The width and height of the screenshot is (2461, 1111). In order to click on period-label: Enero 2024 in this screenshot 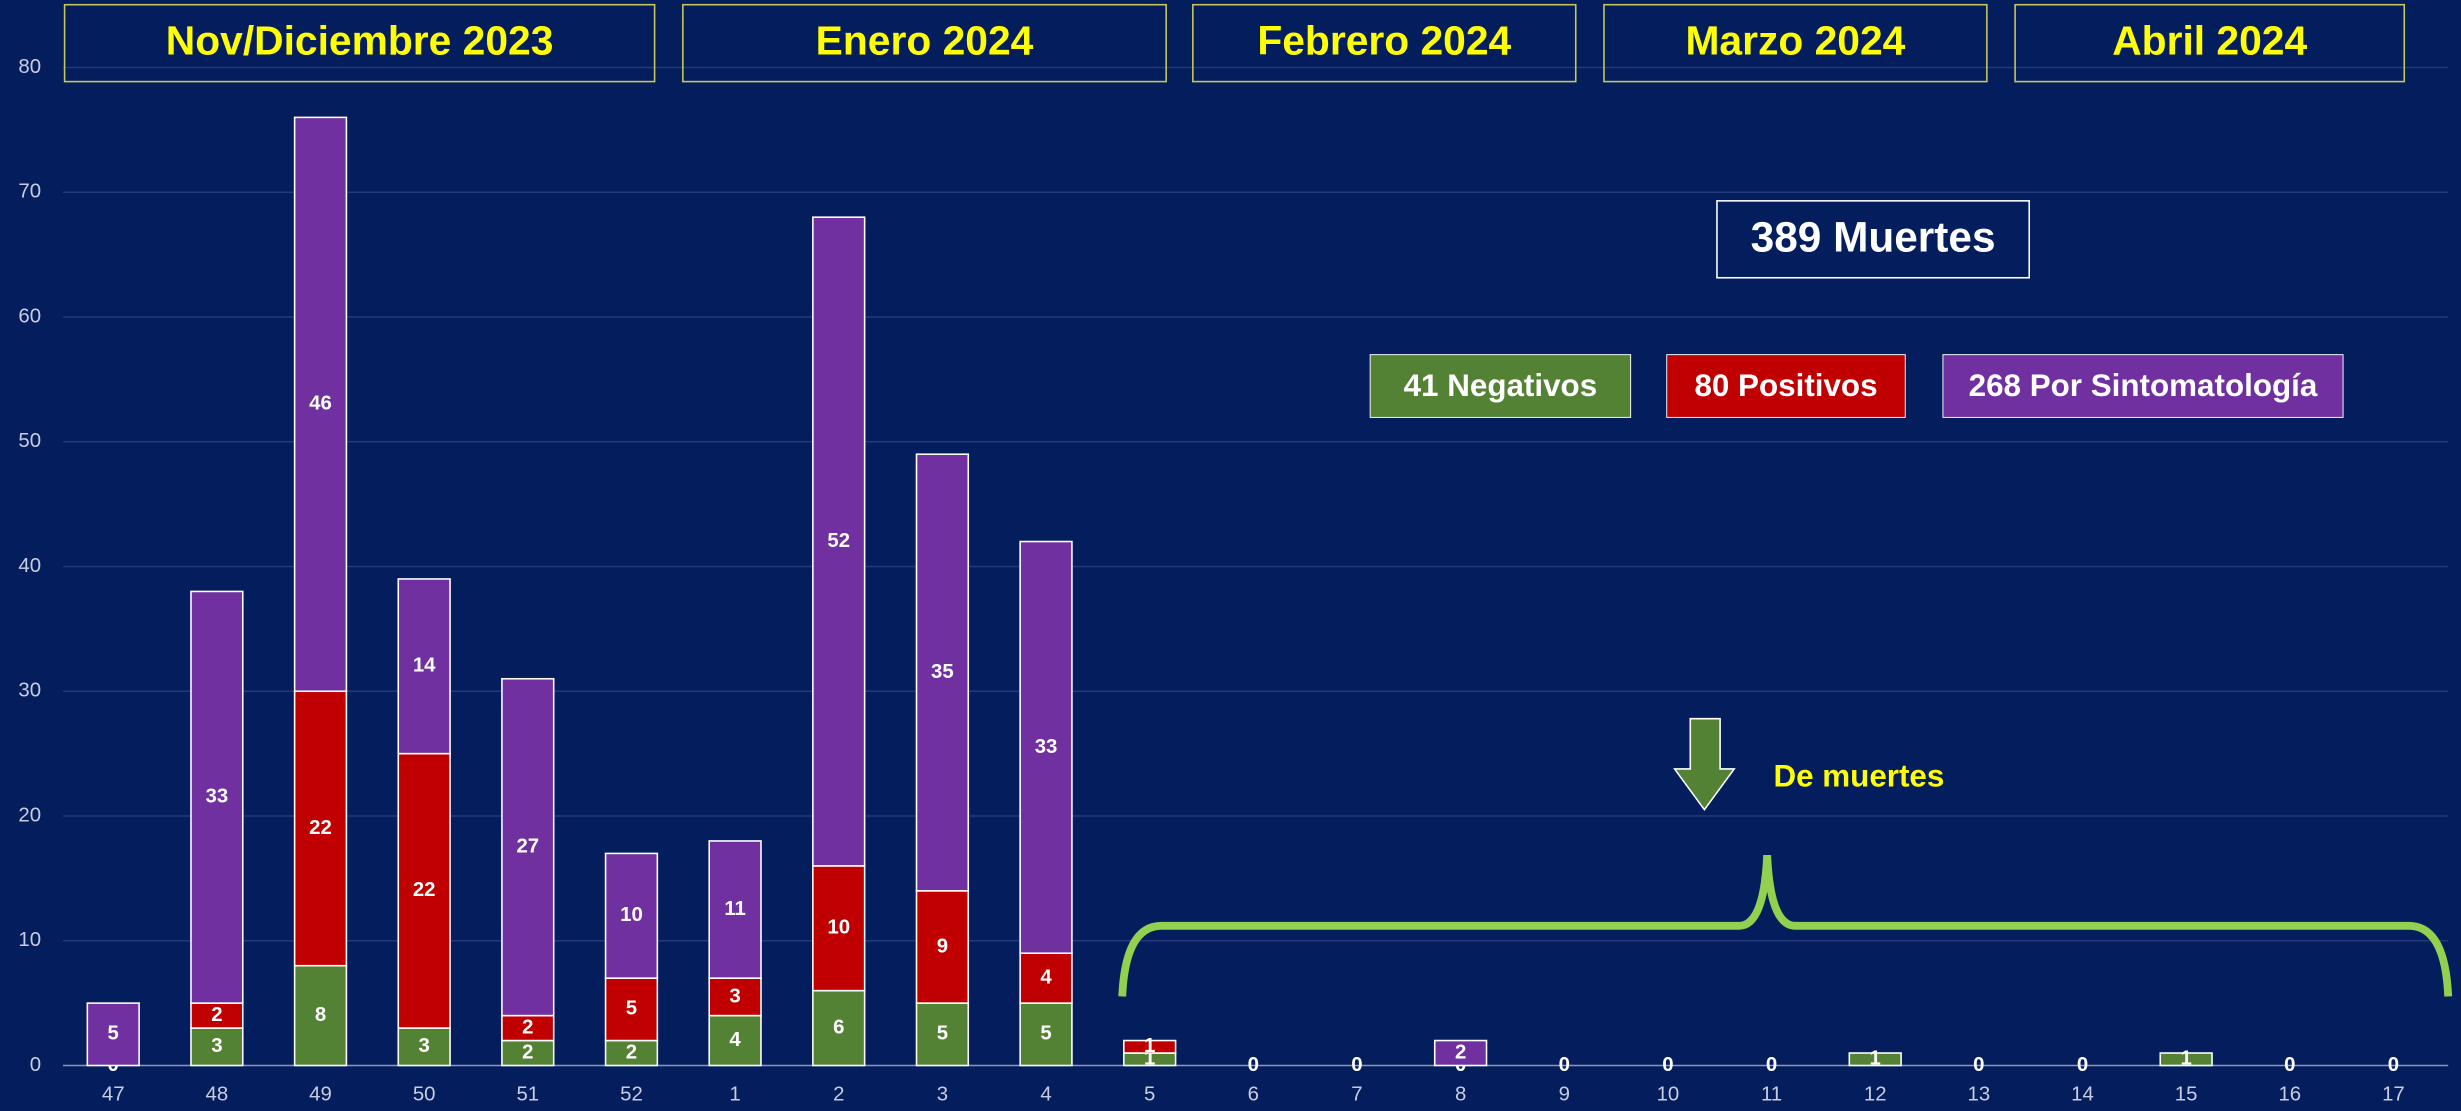, I will do `click(925, 41)`.